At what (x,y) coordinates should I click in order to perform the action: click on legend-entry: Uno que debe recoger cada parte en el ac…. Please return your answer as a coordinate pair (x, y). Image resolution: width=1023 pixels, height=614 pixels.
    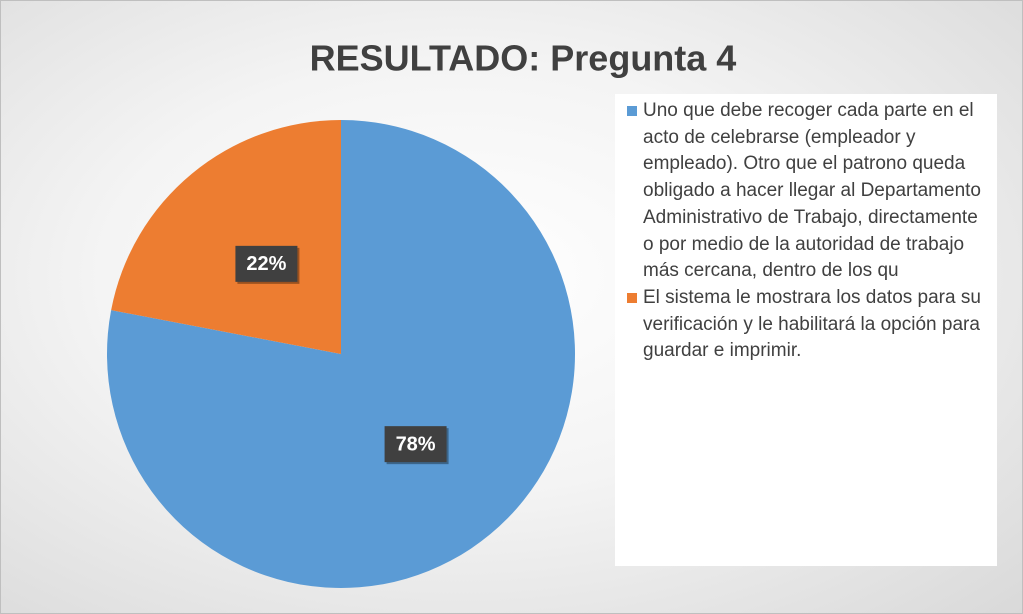
    Looking at the image, I should click on (809, 191).